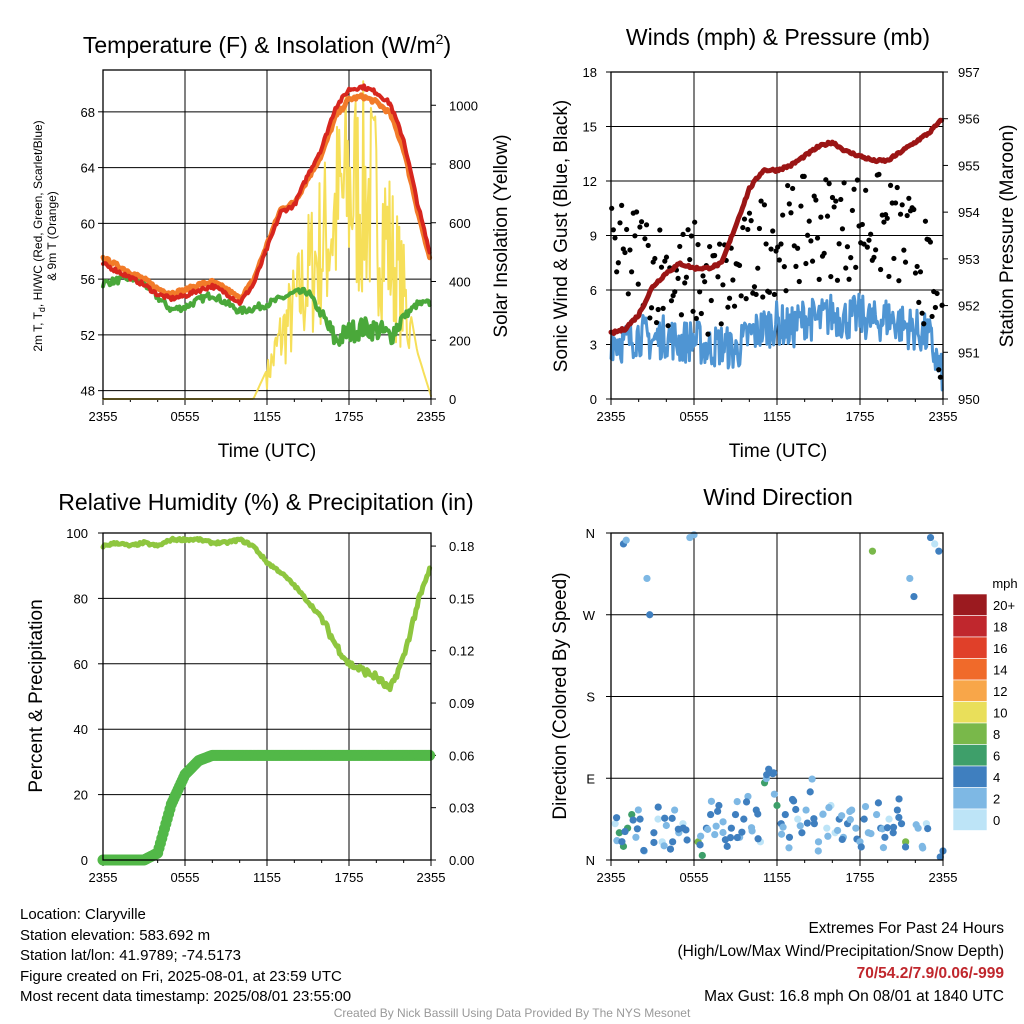 Image resolution: width=1024 pixels, height=1024 pixels. What do you see at coordinates (593, 290) in the screenshot?
I see `wind-ytick-label: 6` at bounding box center [593, 290].